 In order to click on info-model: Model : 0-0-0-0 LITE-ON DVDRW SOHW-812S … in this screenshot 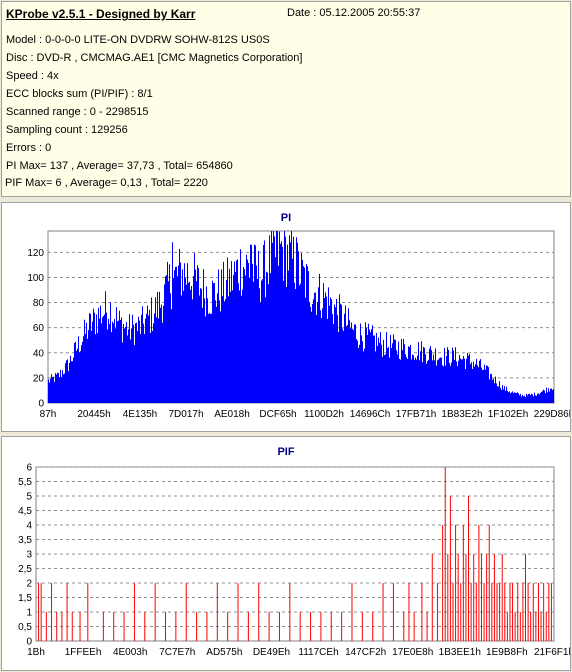, I will do `click(138, 40)`.